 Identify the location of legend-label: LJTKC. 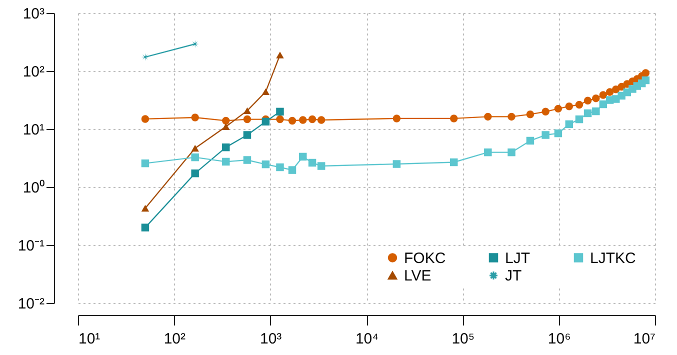
(613, 258).